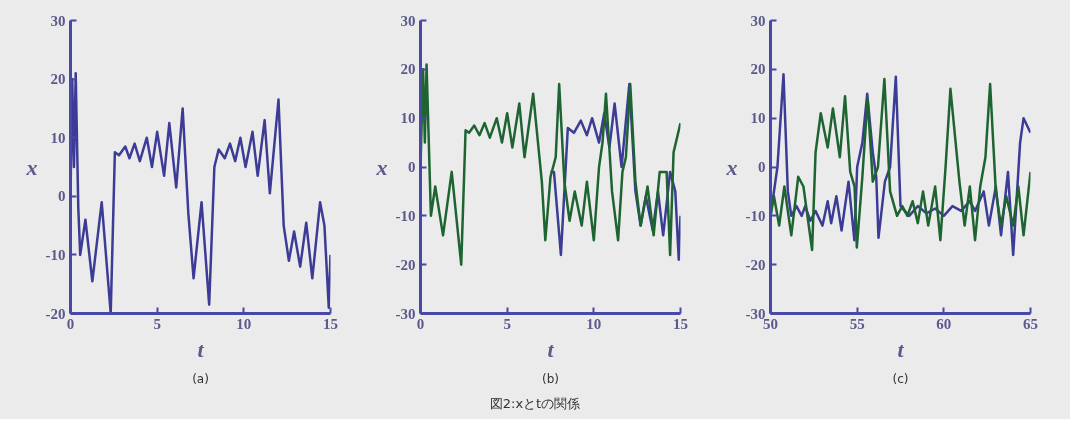 The image size is (1078, 442). Describe the element at coordinates (550, 378) in the screenshot. I see `text: (b)` at that location.